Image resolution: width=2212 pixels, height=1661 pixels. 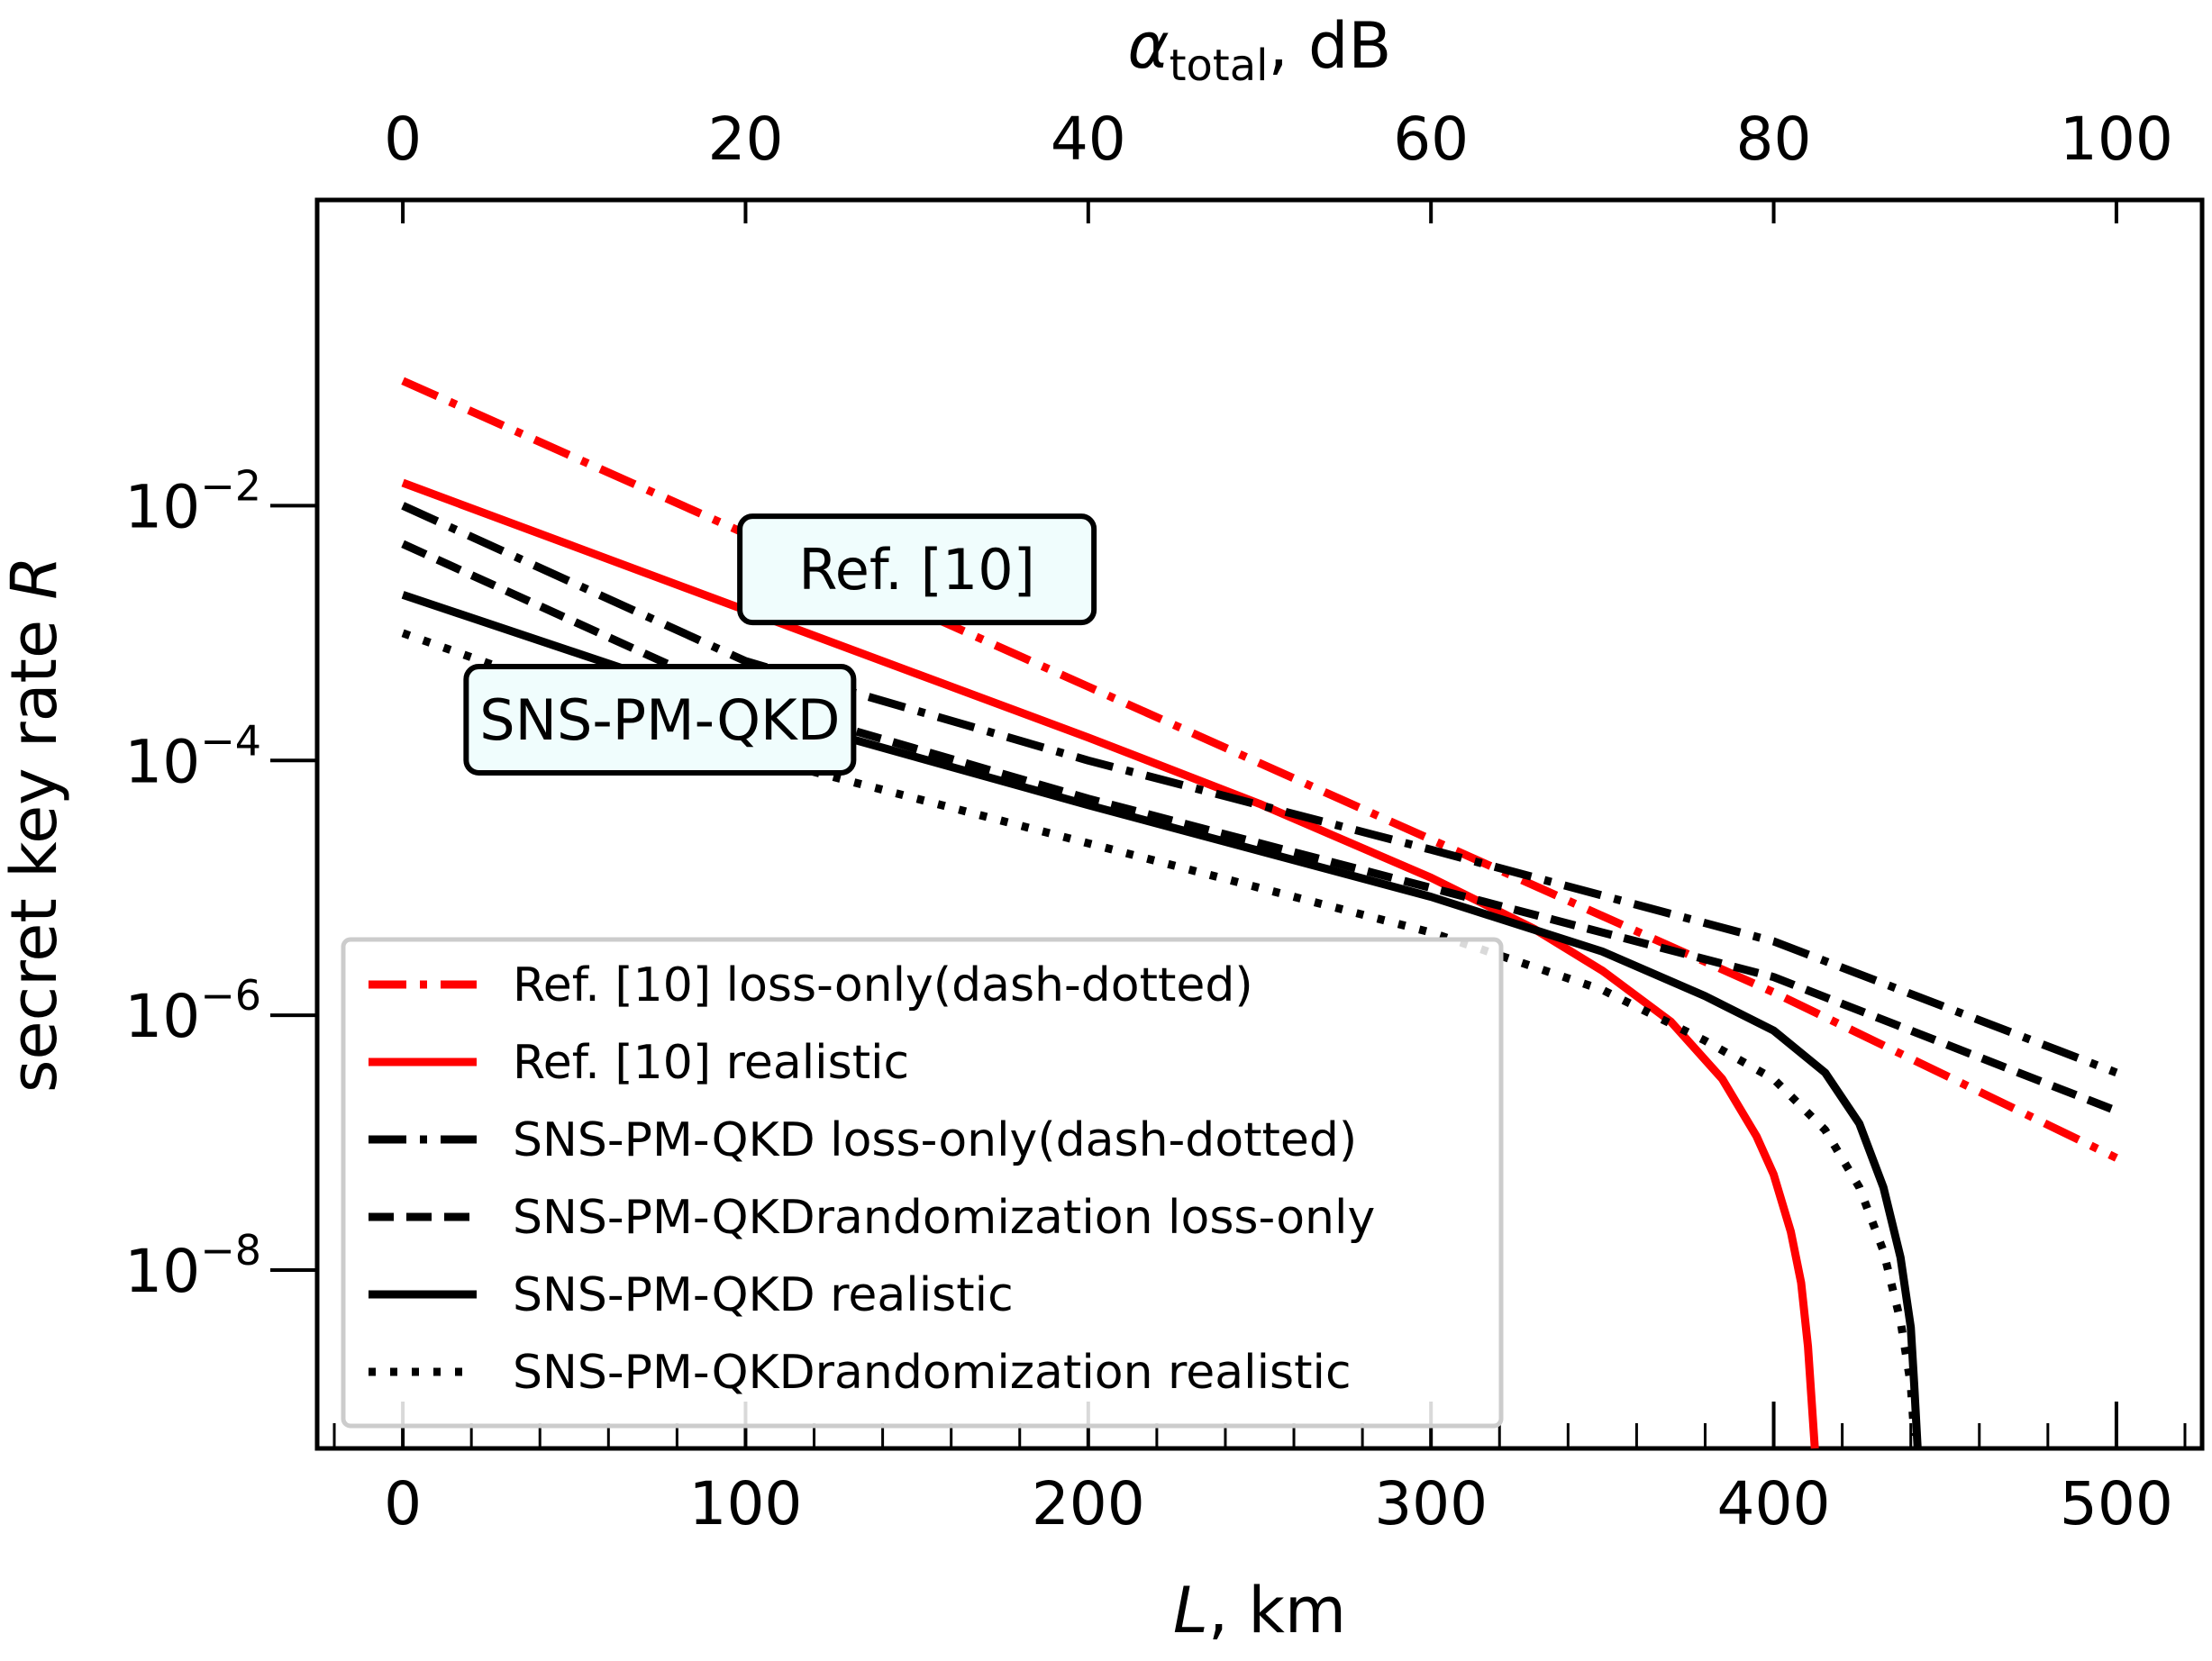 I want to click on annotation-text: SNS-PM-QKD, so click(x=659, y=720).